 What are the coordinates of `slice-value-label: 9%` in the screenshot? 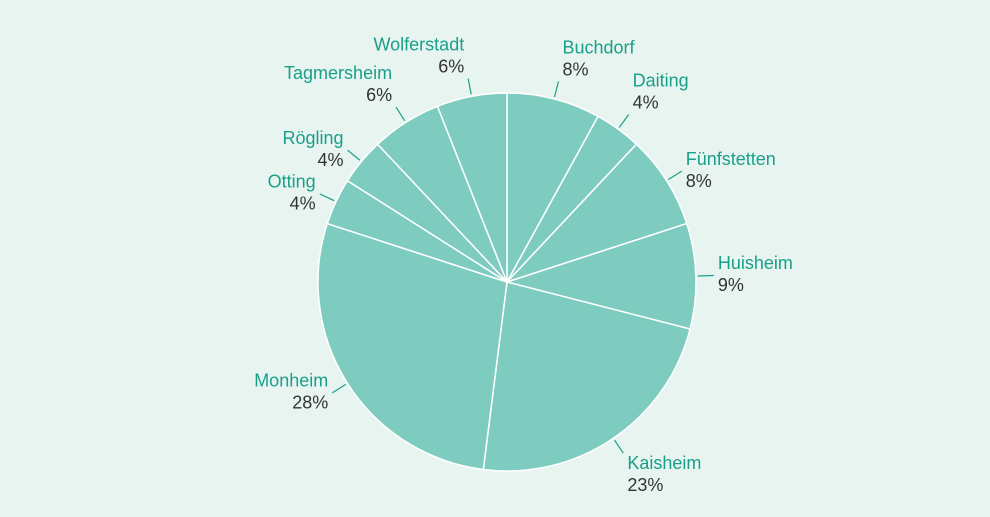 It's located at (731, 285).